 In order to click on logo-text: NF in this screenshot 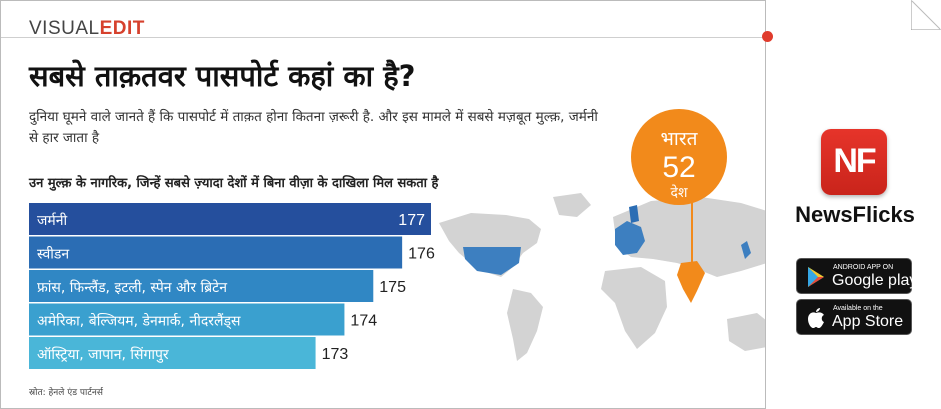, I will do `click(854, 161)`.